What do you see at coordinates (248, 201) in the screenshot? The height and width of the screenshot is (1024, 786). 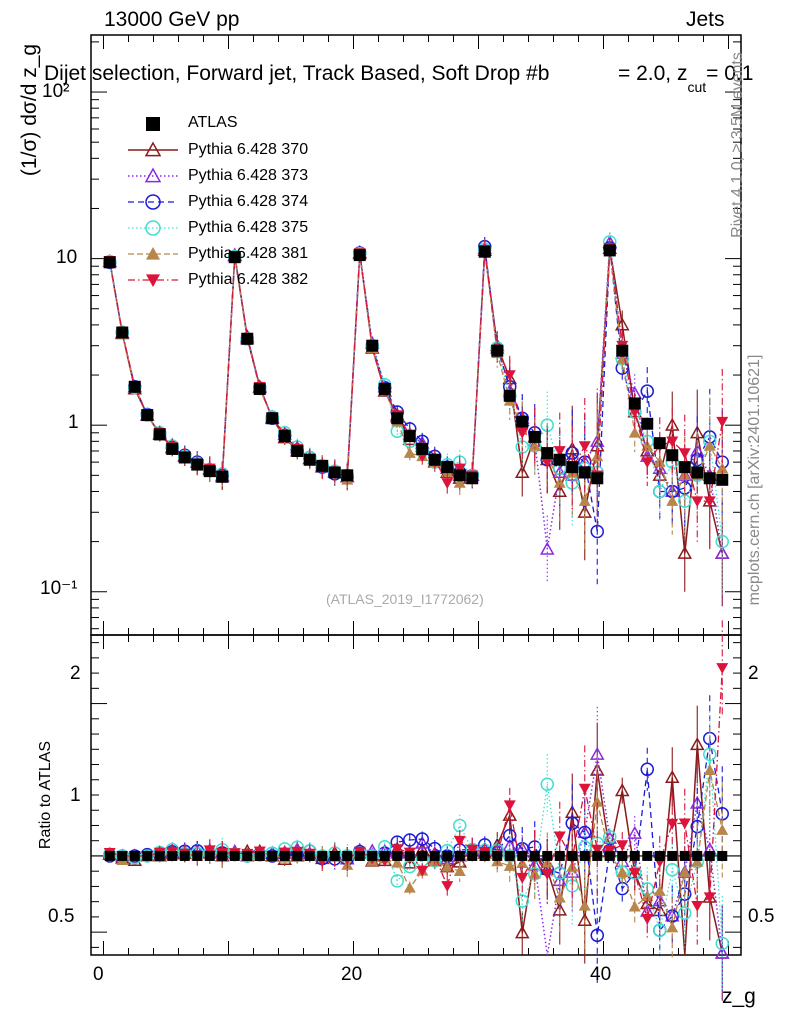 I see `legend-label-374: Pythia 6.428 374` at bounding box center [248, 201].